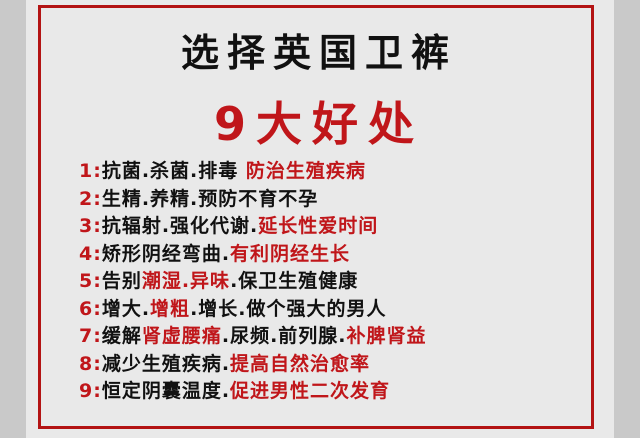  I want to click on benefit-item: 6:增大.增粗.增长.做个强大的男人, so click(253, 310).